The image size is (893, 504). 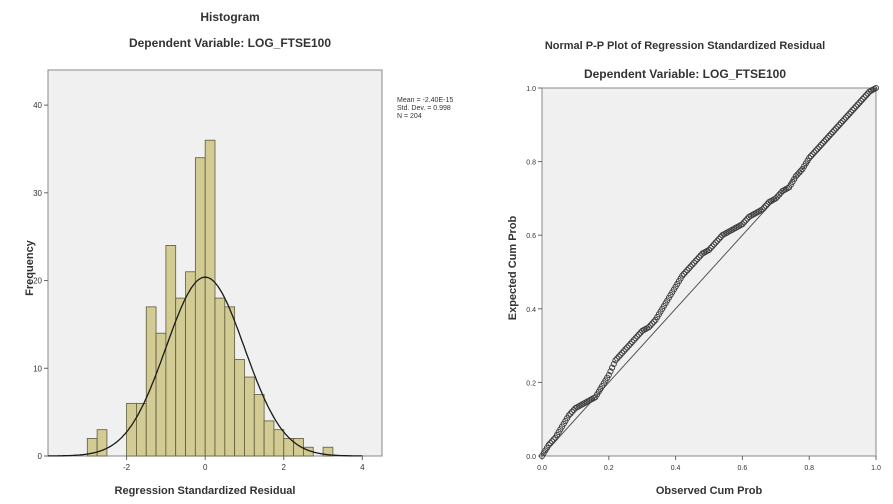 I want to click on pp-x-tick-label: 0.4, so click(x=676, y=468).